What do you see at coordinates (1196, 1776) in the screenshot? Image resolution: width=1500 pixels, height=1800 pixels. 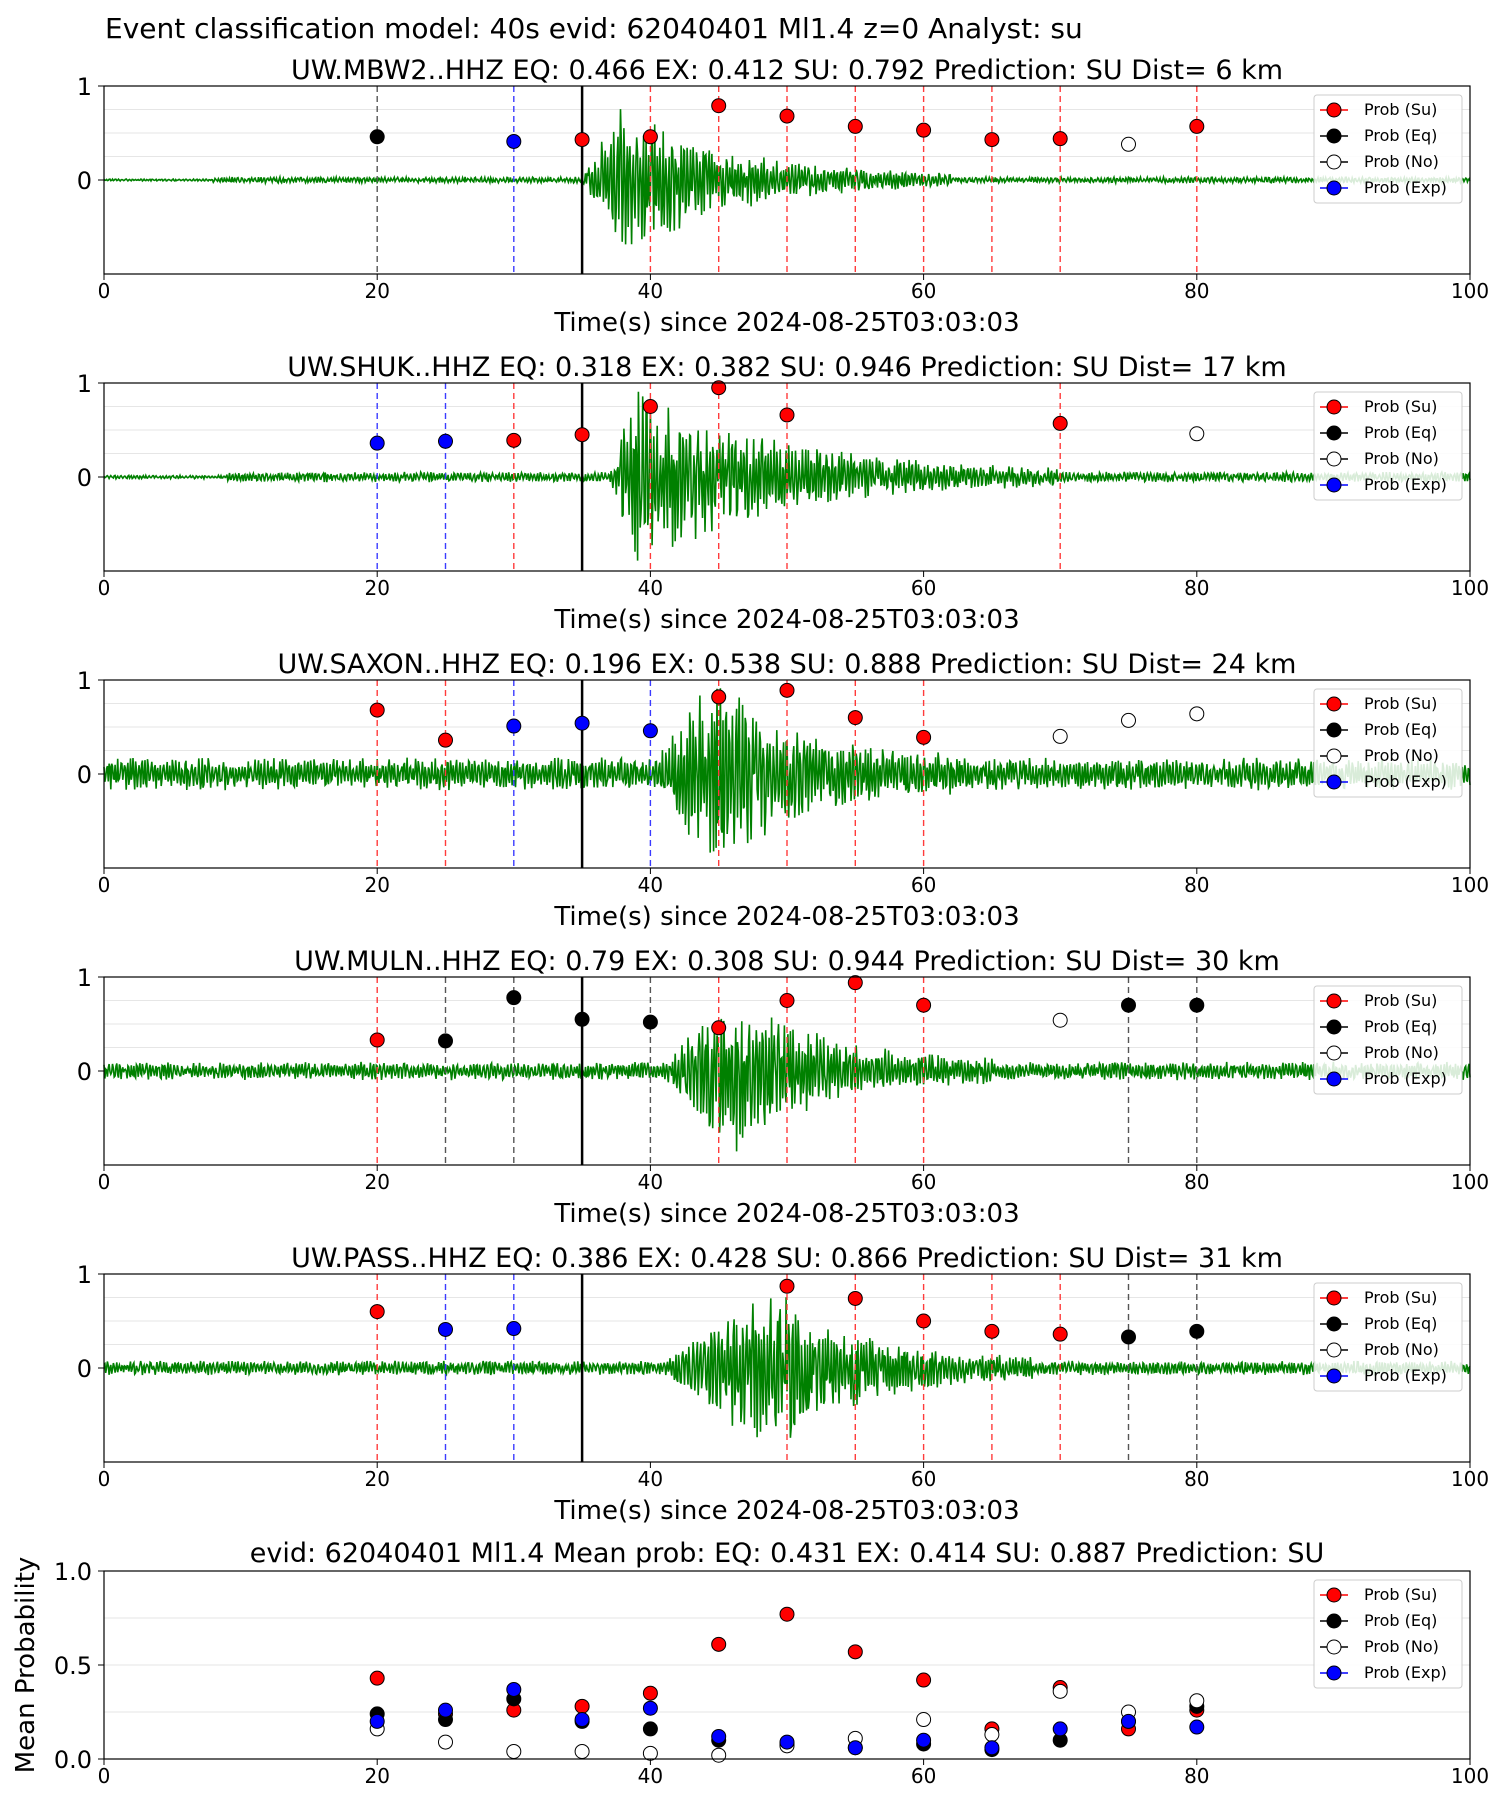 I see `x-tick-label: 80` at bounding box center [1196, 1776].